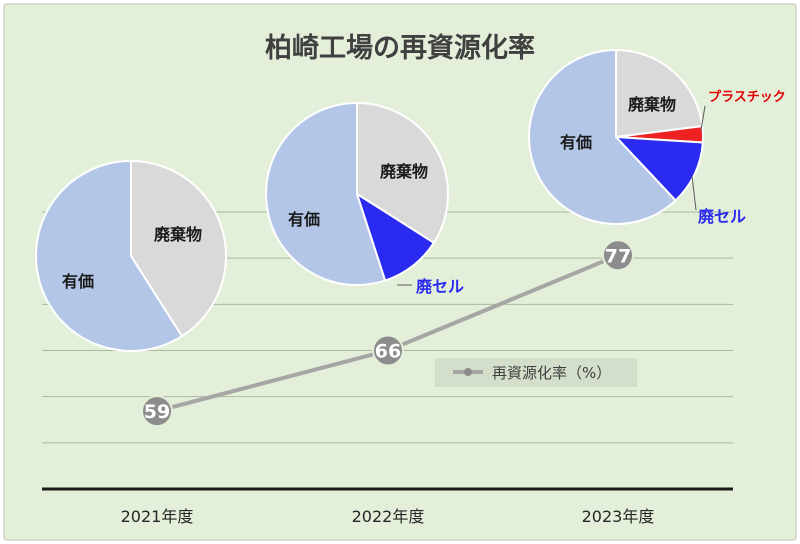  I want to click on x-tick-label: 2023年度, so click(618, 516).